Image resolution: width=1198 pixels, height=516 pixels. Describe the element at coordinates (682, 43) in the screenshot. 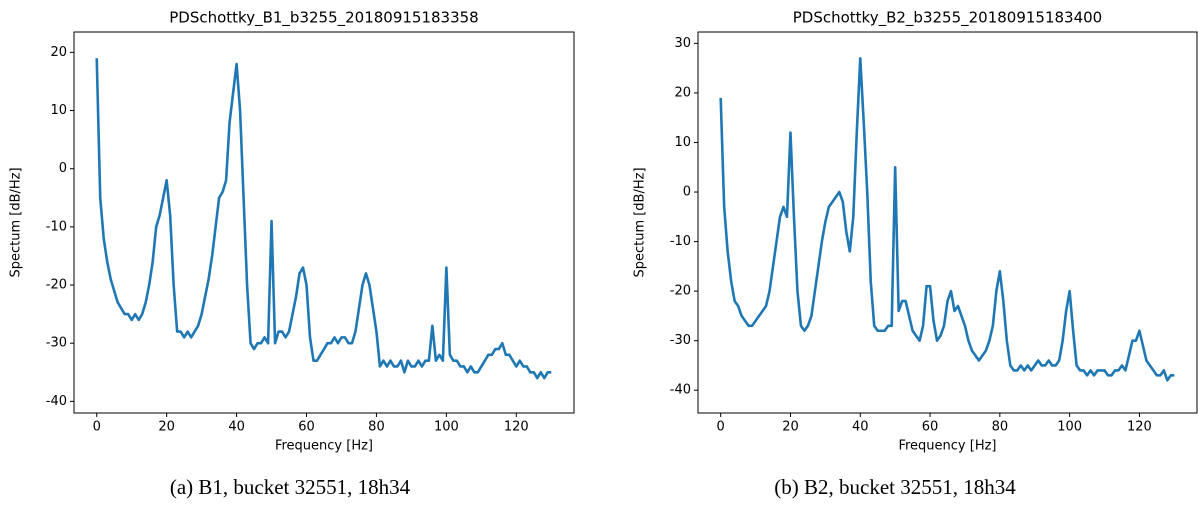

I see `y-tick-label: 30` at that location.